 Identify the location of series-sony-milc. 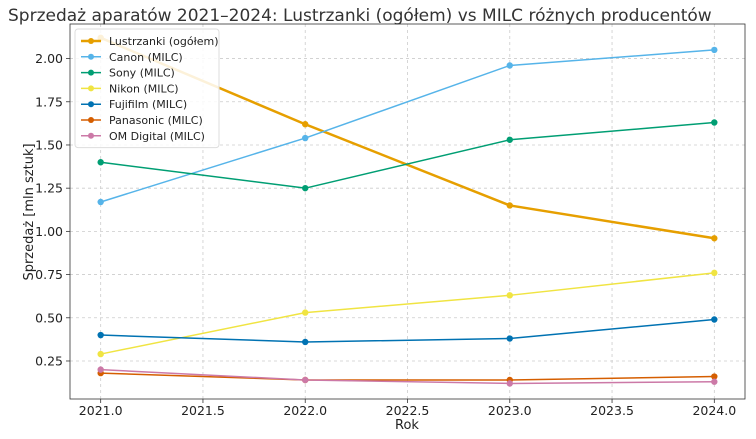
(407, 155).